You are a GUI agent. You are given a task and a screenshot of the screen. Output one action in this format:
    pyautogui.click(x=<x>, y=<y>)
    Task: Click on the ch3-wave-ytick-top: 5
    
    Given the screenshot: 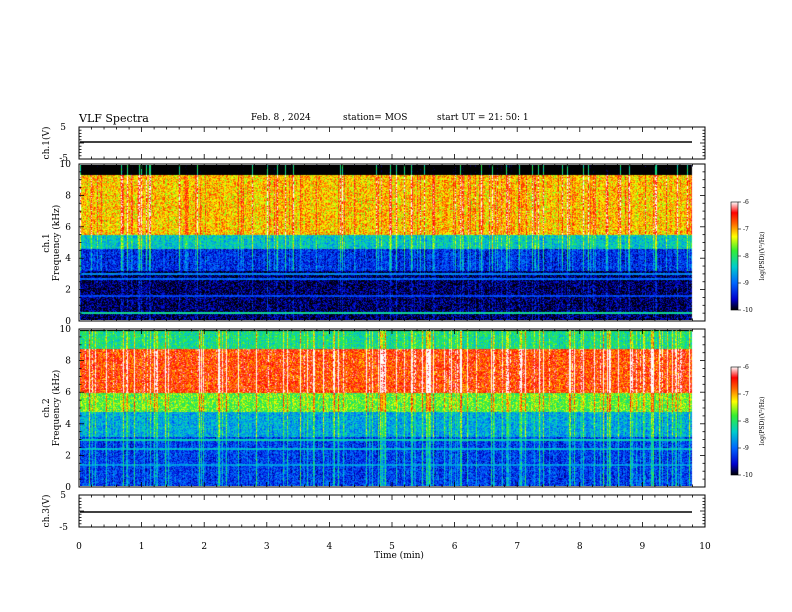 What is the action you would take?
    pyautogui.click(x=63, y=496)
    